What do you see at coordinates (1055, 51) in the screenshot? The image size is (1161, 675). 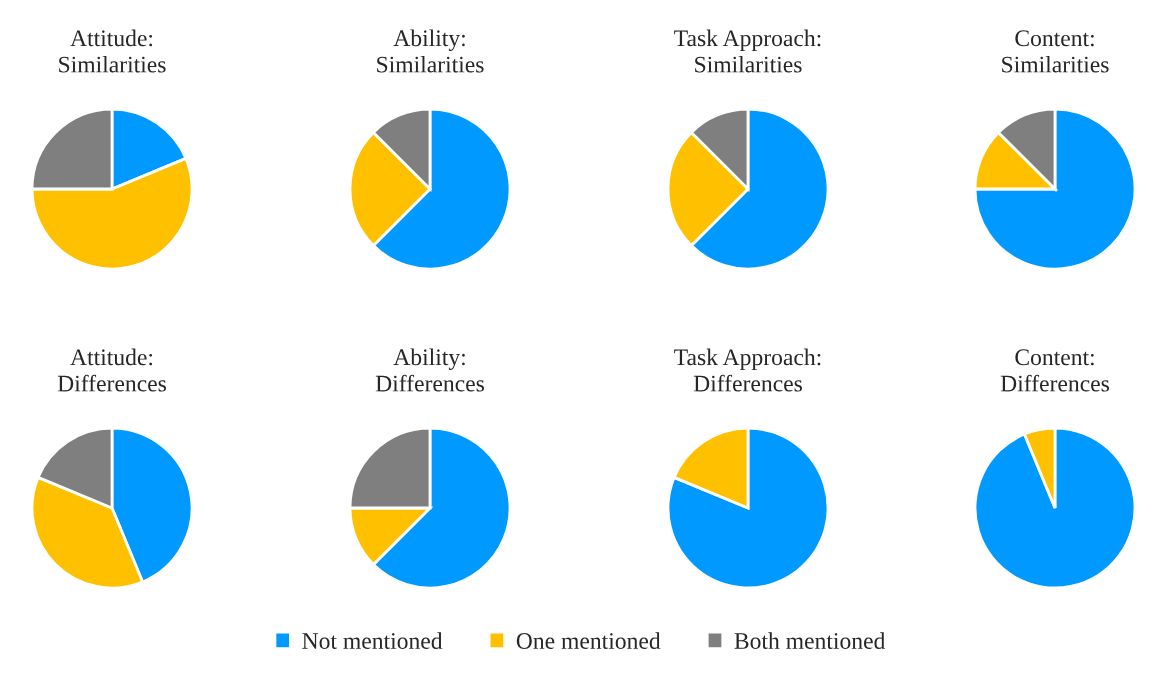 I see `chart-title: Content: Similarities` at bounding box center [1055, 51].